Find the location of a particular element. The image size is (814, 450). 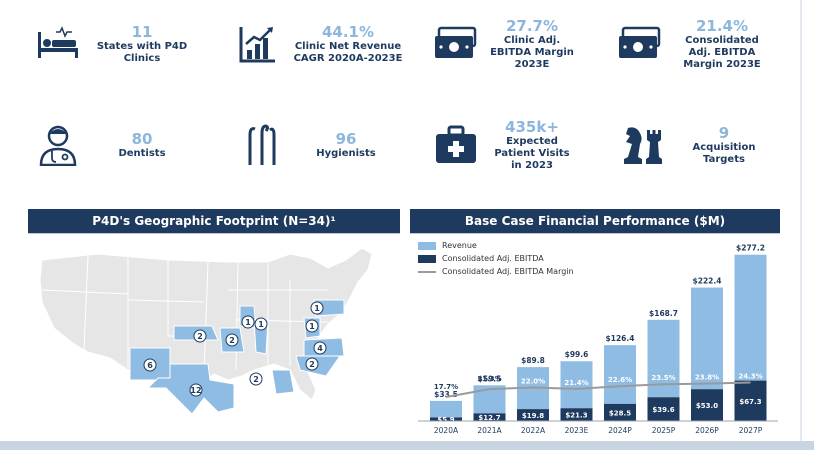

hospital-bed-icon is located at coordinates (58, 44).